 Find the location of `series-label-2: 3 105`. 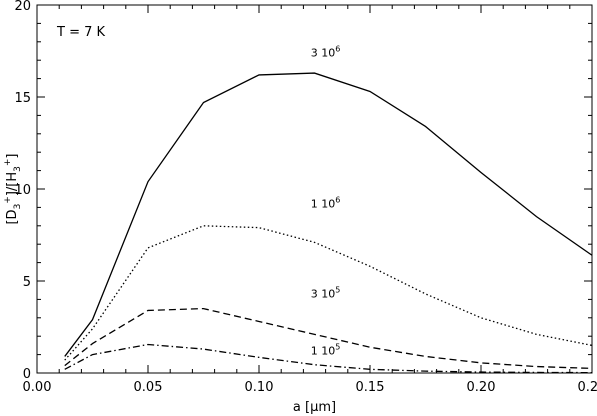

series-label-2: 3 105 is located at coordinates (326, 293).